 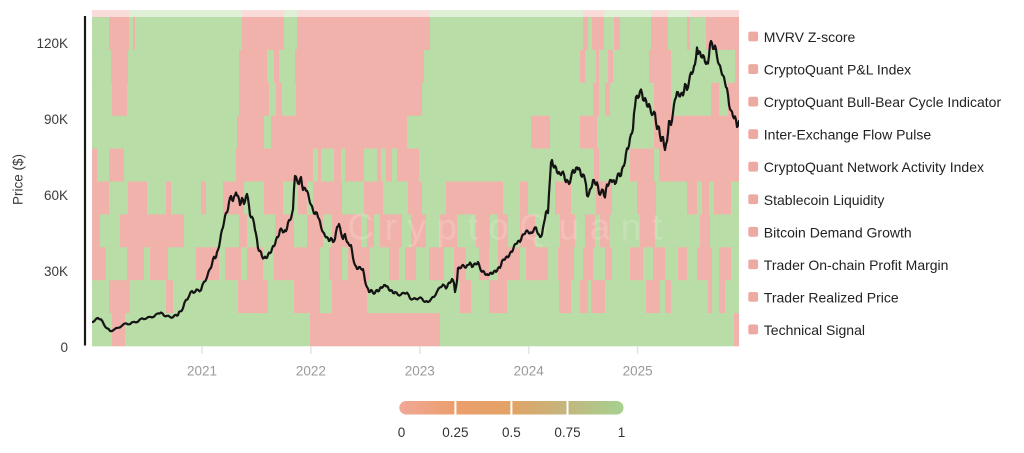 What do you see at coordinates (56, 119) in the screenshot?
I see `svg-text: 90K` at bounding box center [56, 119].